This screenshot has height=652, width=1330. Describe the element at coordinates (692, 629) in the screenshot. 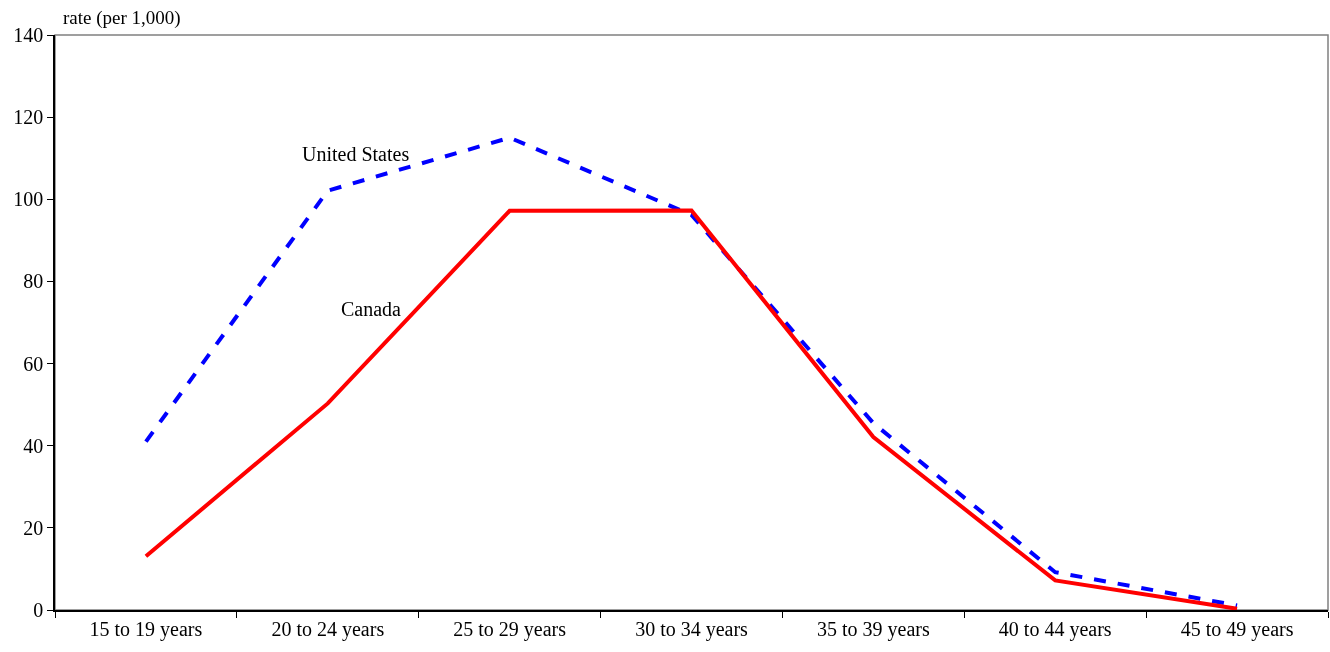

I see `x-tick-label: 30 to 34 years` at that location.